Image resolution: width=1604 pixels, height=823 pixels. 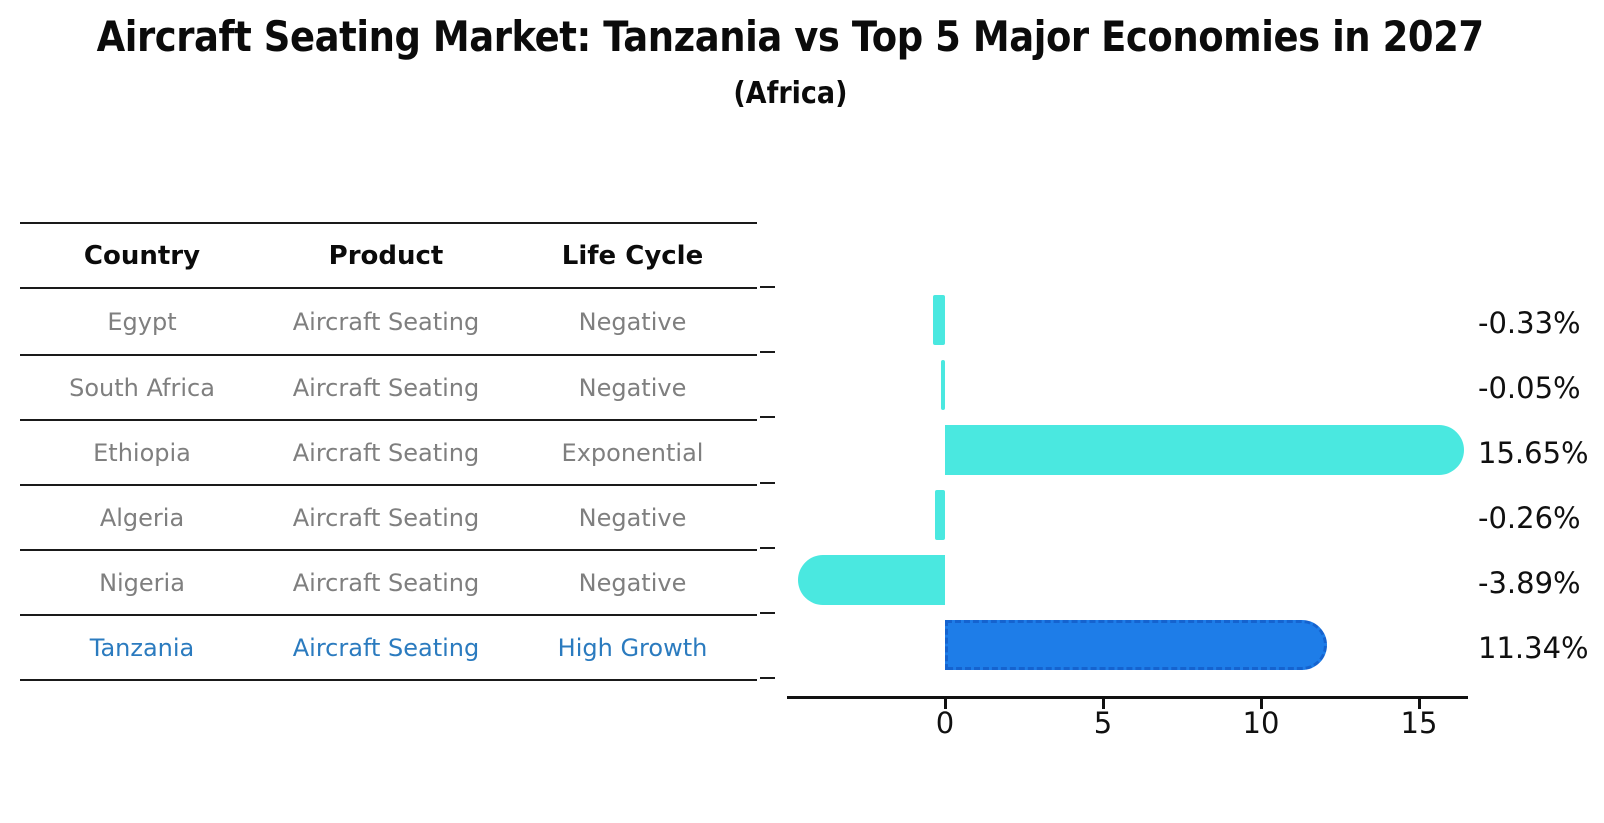 I want to click on bar-south-africa, so click(x=943, y=384).